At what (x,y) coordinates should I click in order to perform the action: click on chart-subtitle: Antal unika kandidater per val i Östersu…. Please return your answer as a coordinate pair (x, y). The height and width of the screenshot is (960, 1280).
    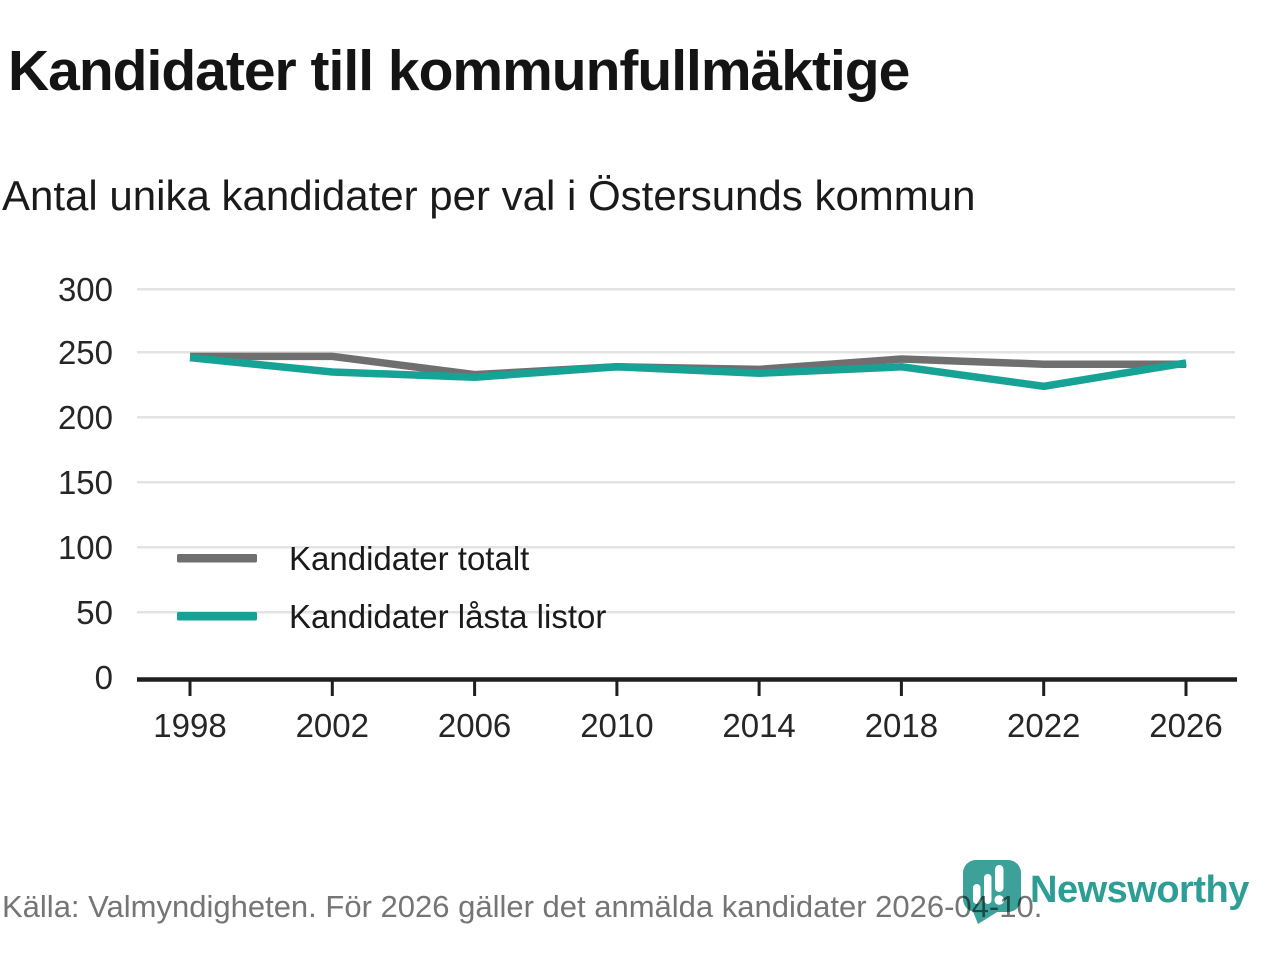
    Looking at the image, I should click on (489, 195).